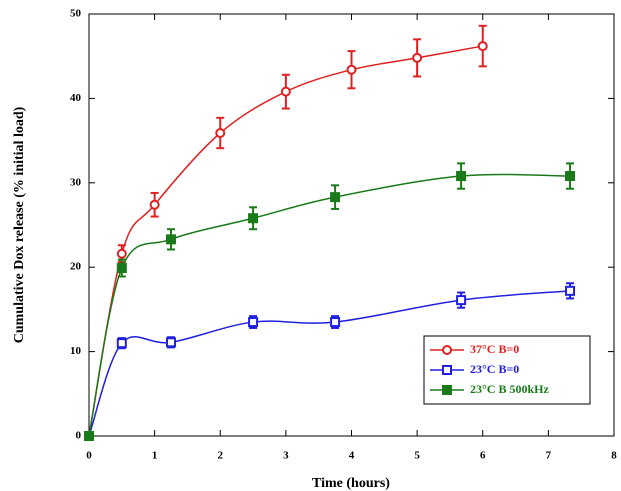 The width and height of the screenshot is (621, 491). Describe the element at coordinates (76, 182) in the screenshot. I see `y-tick-label: 30` at that location.